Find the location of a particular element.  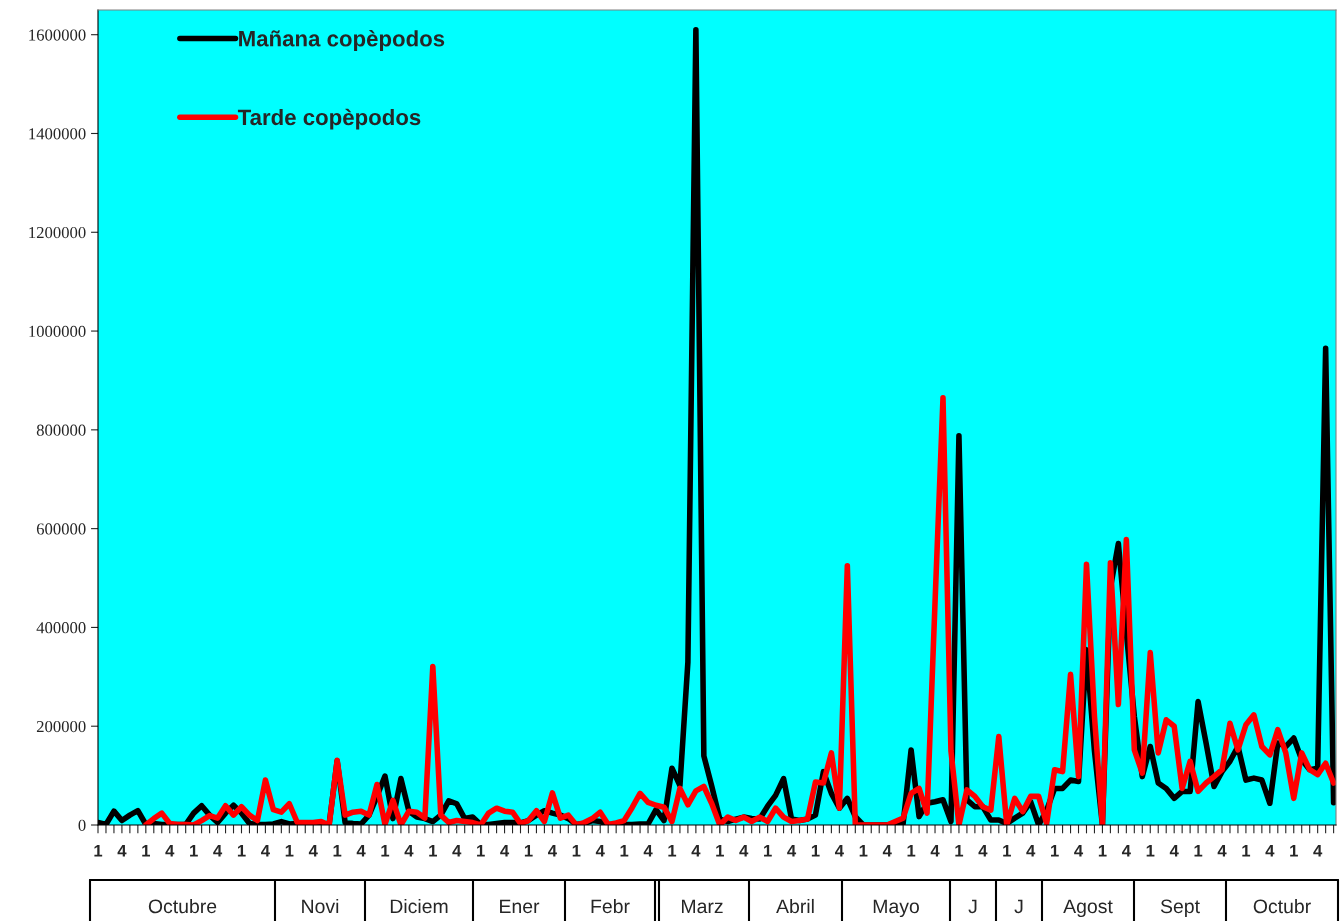

text: Marz is located at coordinates (702, 906).